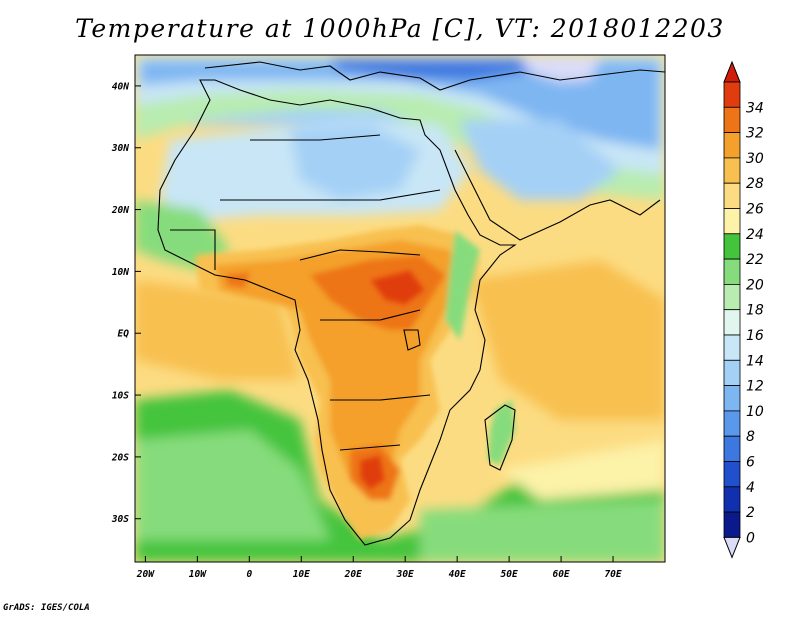  I want to click on lon-tick-label: 30E, so click(405, 574).